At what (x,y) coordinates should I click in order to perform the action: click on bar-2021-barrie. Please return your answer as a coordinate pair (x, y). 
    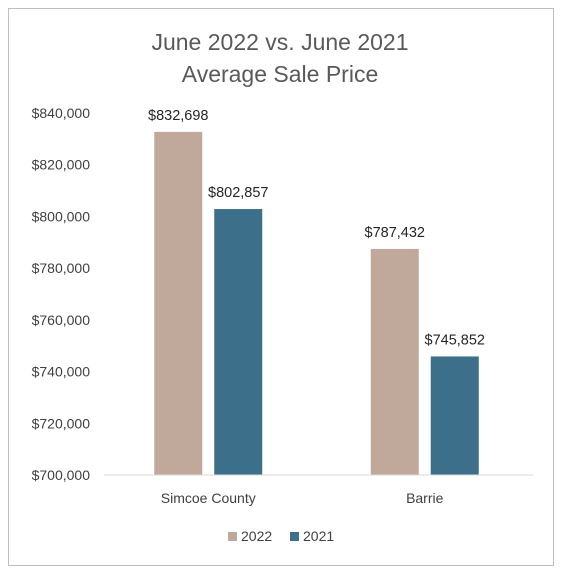
    Looking at the image, I should click on (454, 415).